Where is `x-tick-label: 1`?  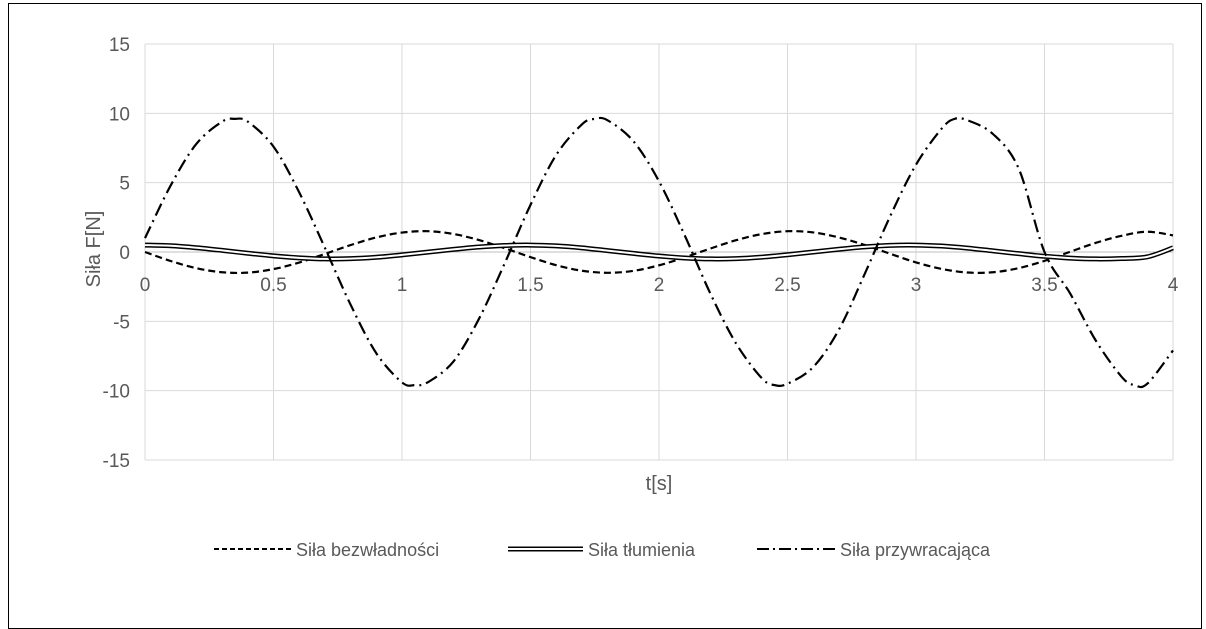 x-tick-label: 1 is located at coordinates (402, 285).